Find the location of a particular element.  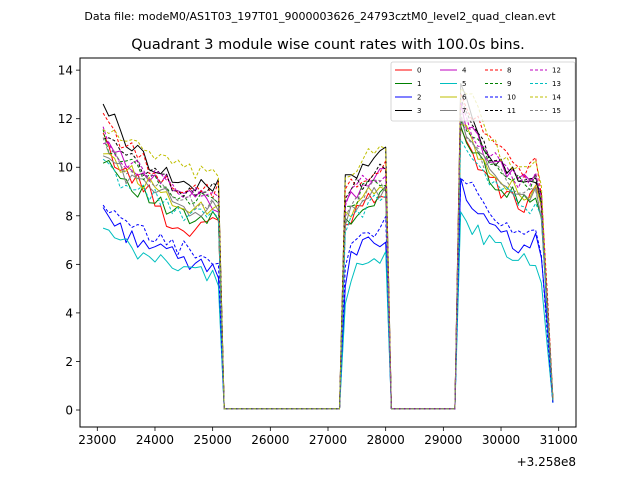

legend-label-1: 1 is located at coordinates (419, 84).